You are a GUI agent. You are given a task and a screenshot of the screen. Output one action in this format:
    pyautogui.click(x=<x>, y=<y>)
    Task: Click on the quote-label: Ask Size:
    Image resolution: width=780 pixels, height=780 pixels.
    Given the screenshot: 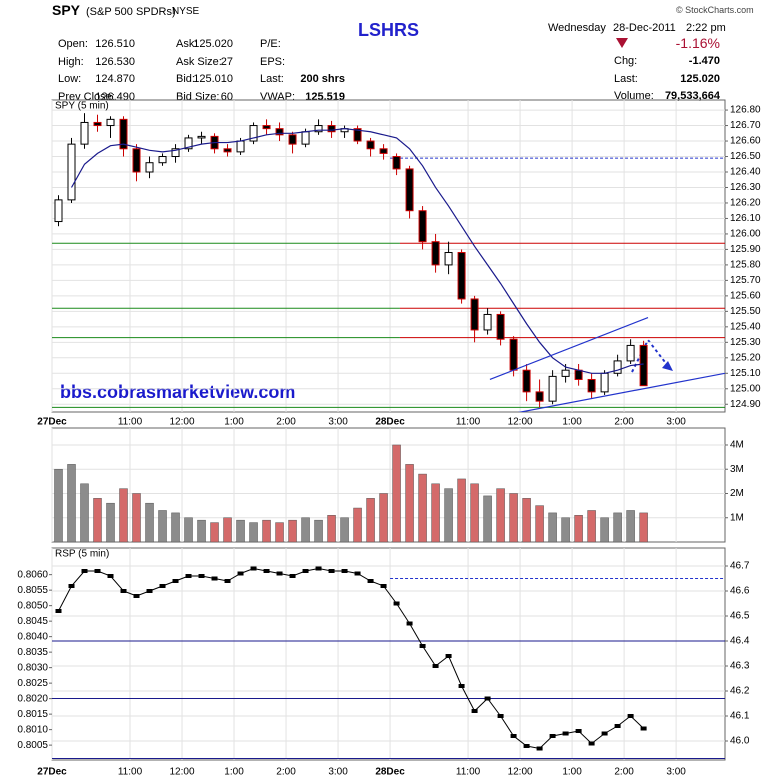 What is the action you would take?
    pyautogui.click(x=199, y=61)
    